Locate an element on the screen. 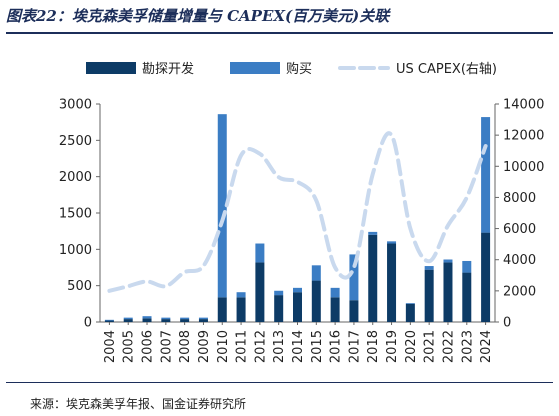 The image size is (559, 416). source-note: 来源：埃克森美孚年报、国金证券研究所 is located at coordinates (138, 404).